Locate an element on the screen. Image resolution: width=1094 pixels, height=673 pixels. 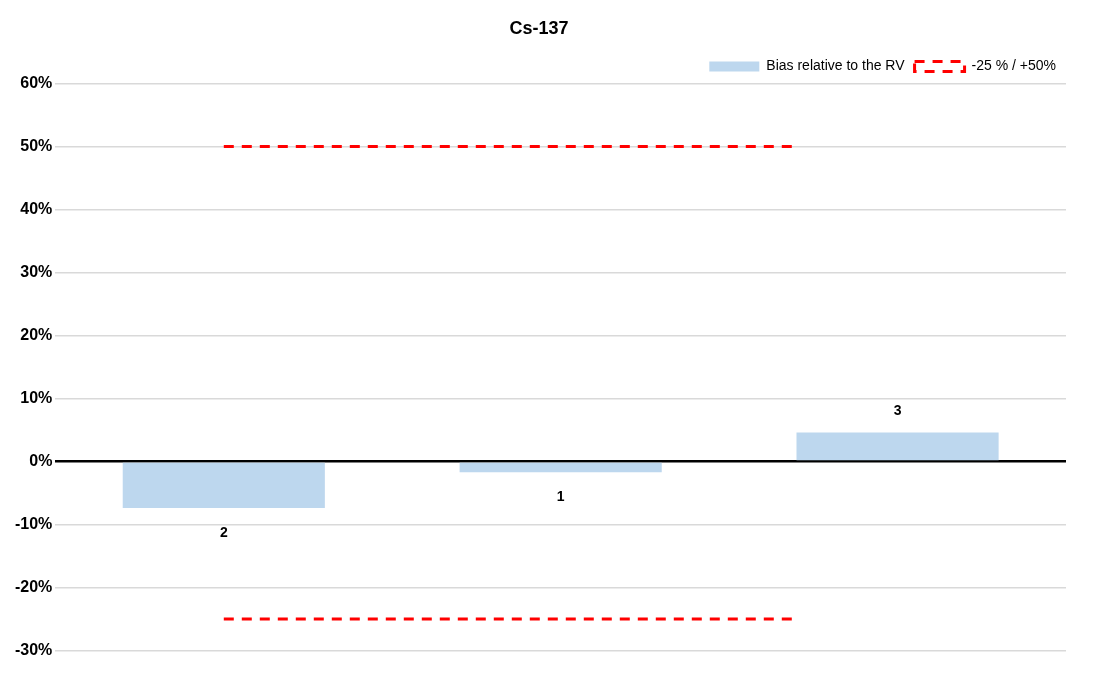
x-tick-label: 2 is located at coordinates (223, 531).